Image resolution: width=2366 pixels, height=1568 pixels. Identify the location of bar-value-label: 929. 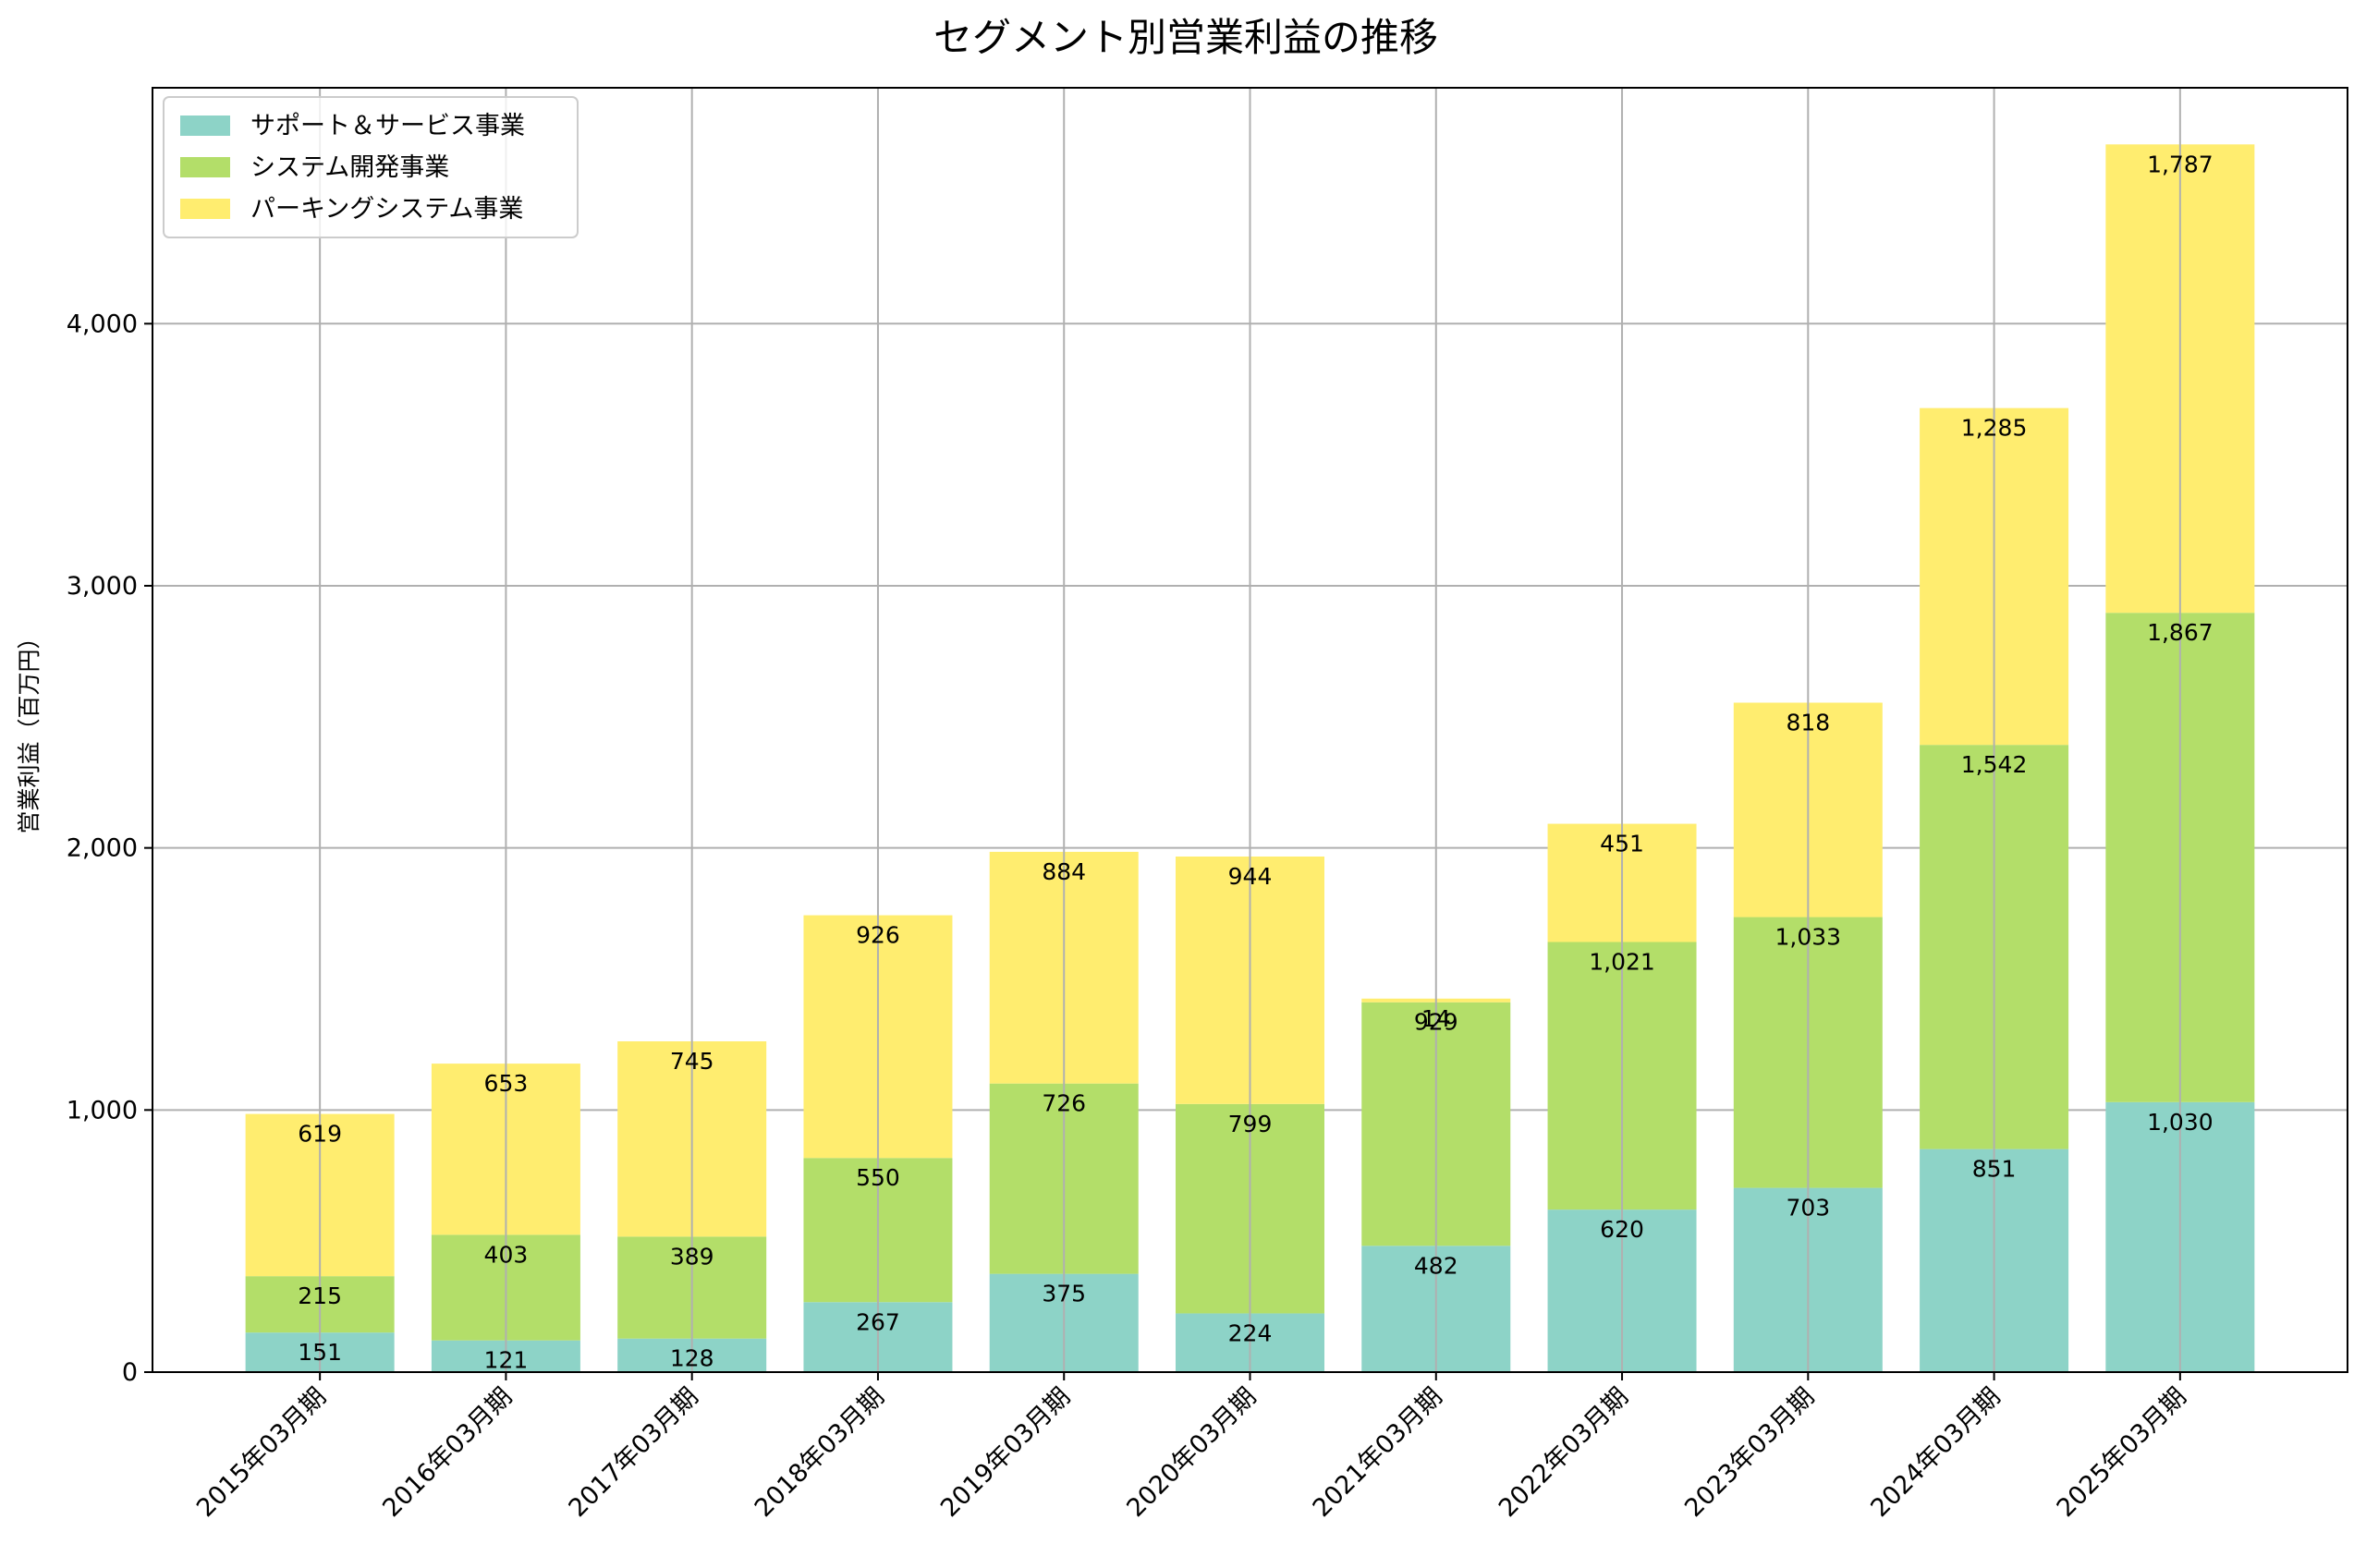
(1436, 1022).